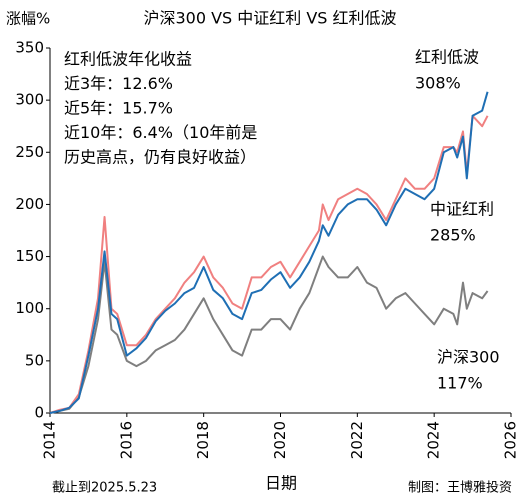  What do you see at coordinates (434, 440) in the screenshot?
I see `x-tick-label: 2024` at bounding box center [434, 440].